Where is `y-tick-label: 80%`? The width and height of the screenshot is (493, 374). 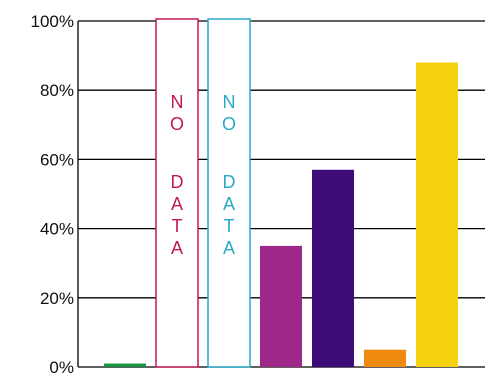 y-tick-label: 80% is located at coordinates (57, 90).